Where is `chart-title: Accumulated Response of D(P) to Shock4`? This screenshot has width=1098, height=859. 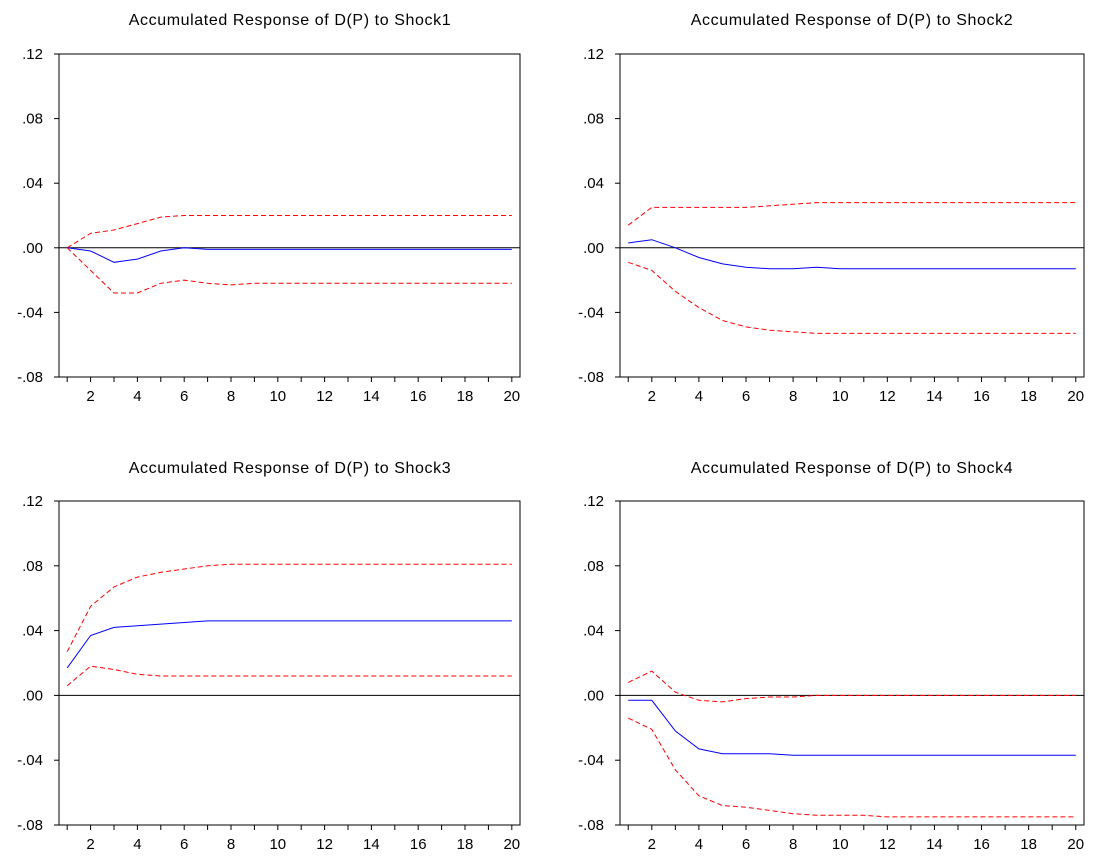
chart-title: Accumulated Response of D(P) to Shock4 is located at coordinates (852, 468).